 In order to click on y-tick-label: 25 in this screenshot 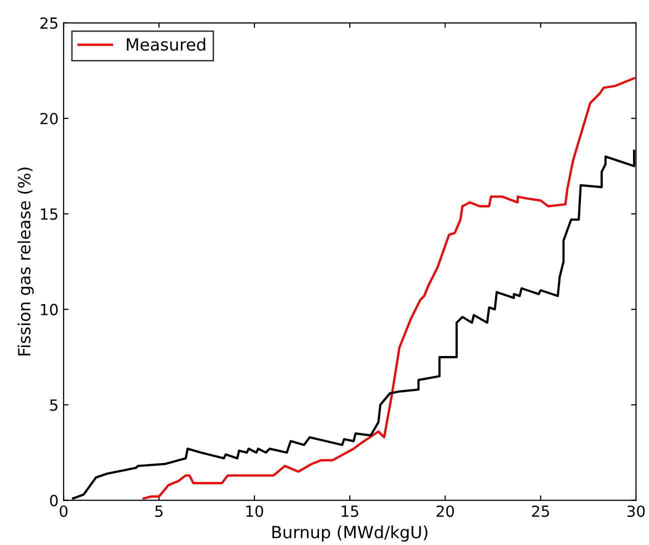, I will do `click(49, 23)`.